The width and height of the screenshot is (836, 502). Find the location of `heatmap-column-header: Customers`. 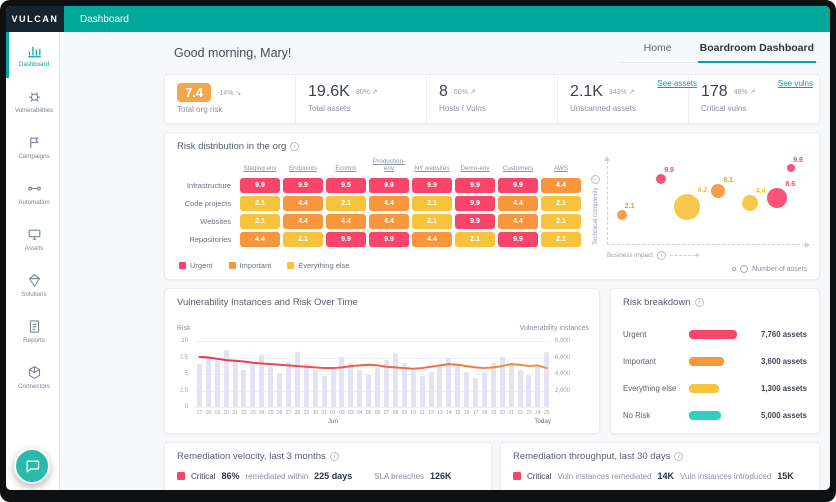

heatmap-column-header: Customers is located at coordinates (518, 169).